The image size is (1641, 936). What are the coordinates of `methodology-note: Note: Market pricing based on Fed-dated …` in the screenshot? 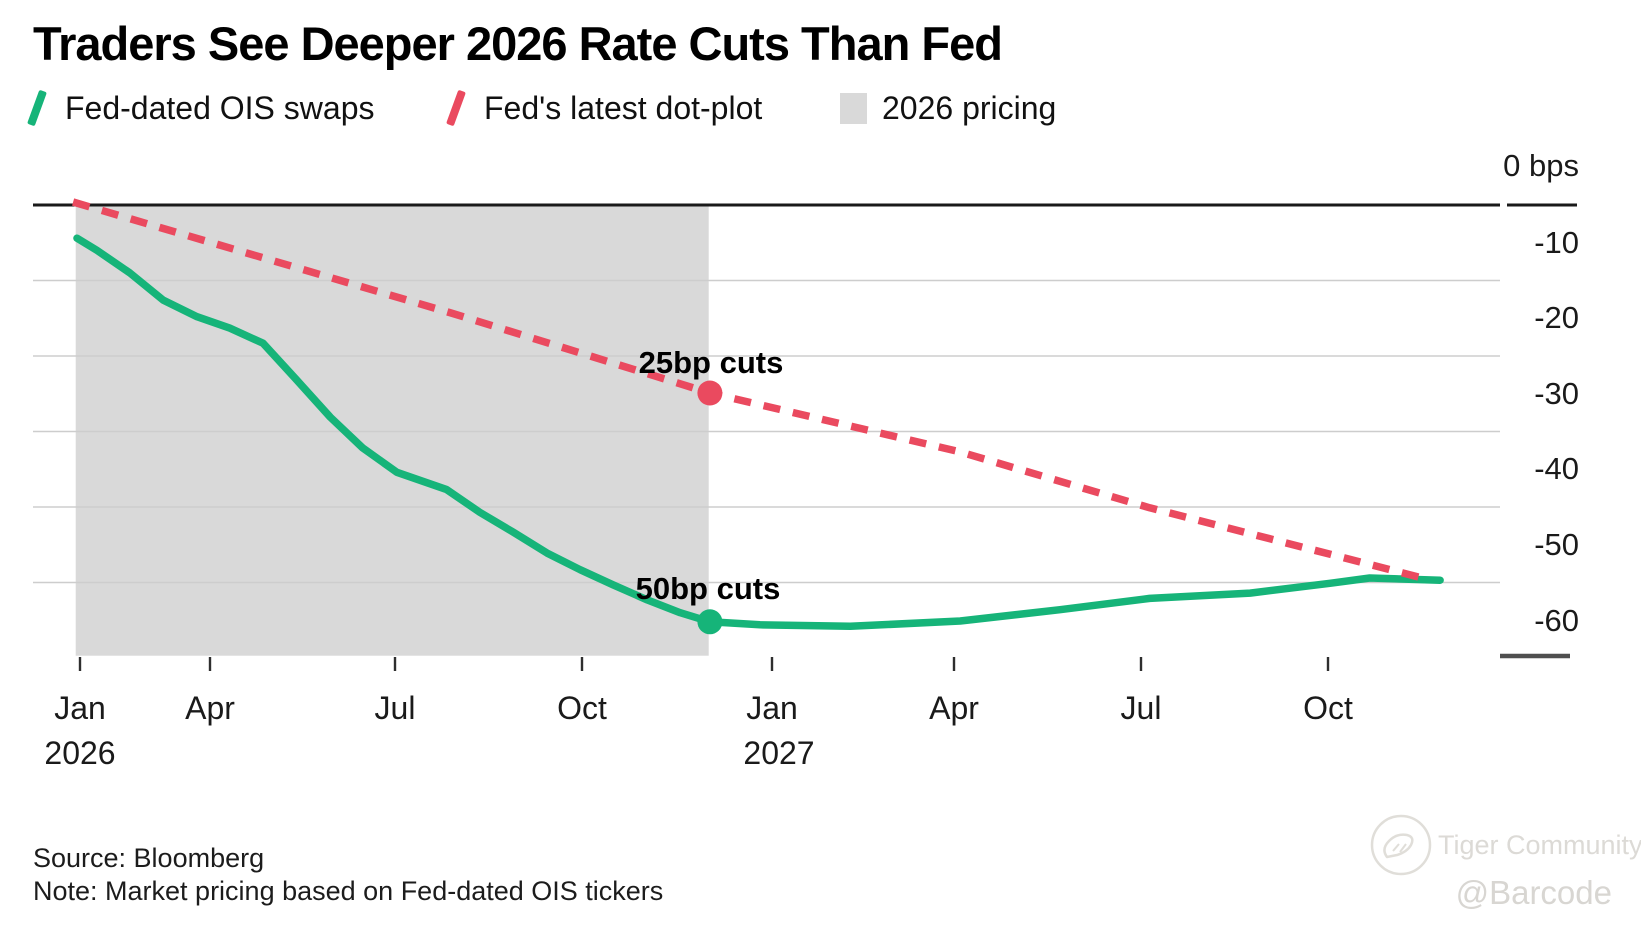 It's located at (348, 891).